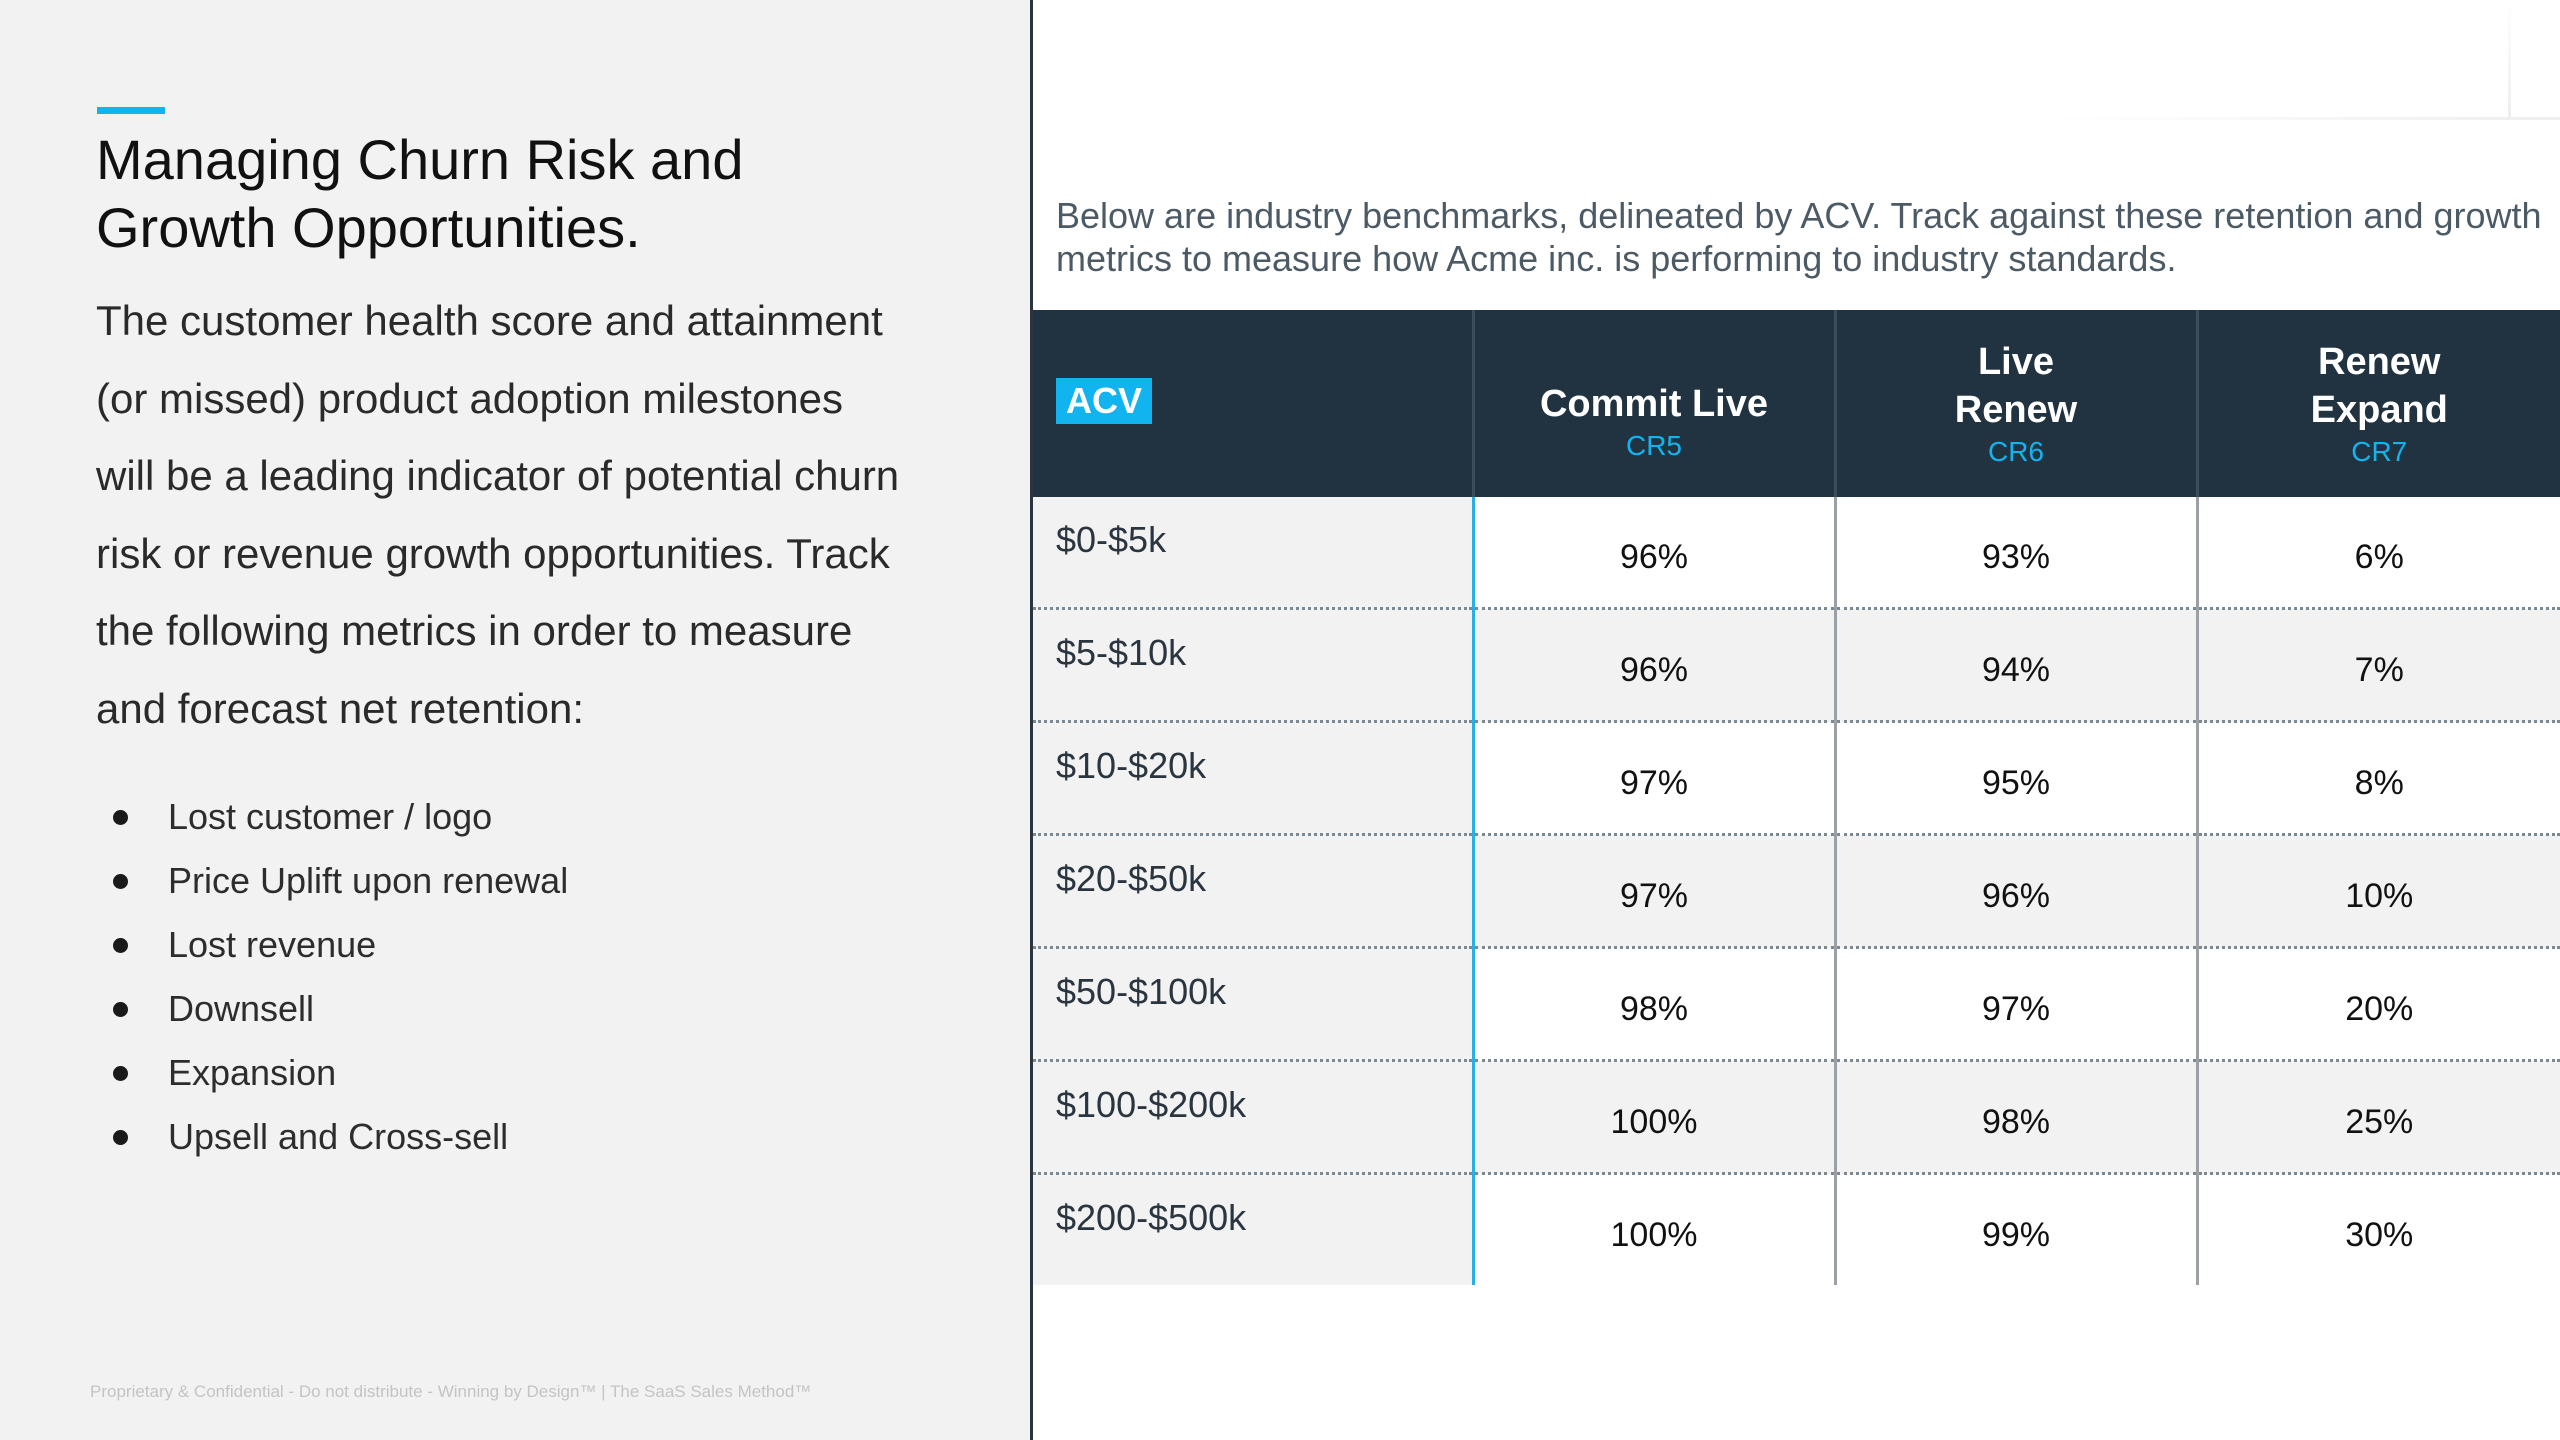 The width and height of the screenshot is (2560, 1440). I want to click on bullet-label: Lost customer / logo, so click(330, 816).